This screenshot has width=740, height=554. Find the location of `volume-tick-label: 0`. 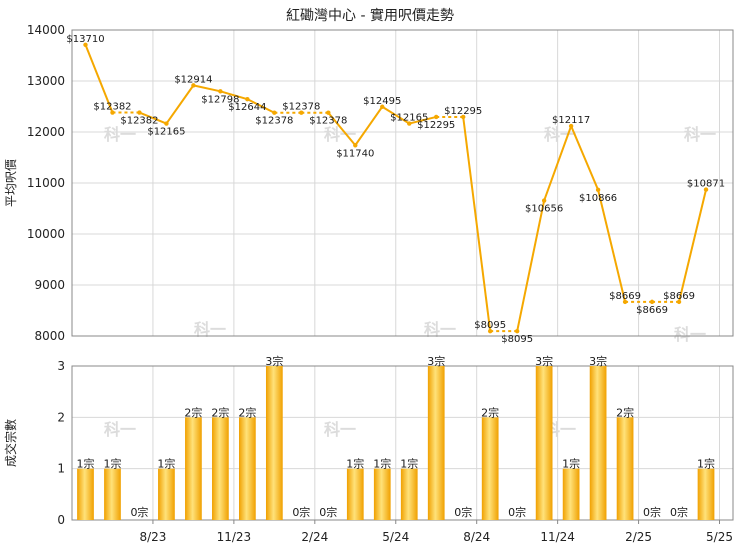

volume-tick-label: 0 is located at coordinates (61, 520).